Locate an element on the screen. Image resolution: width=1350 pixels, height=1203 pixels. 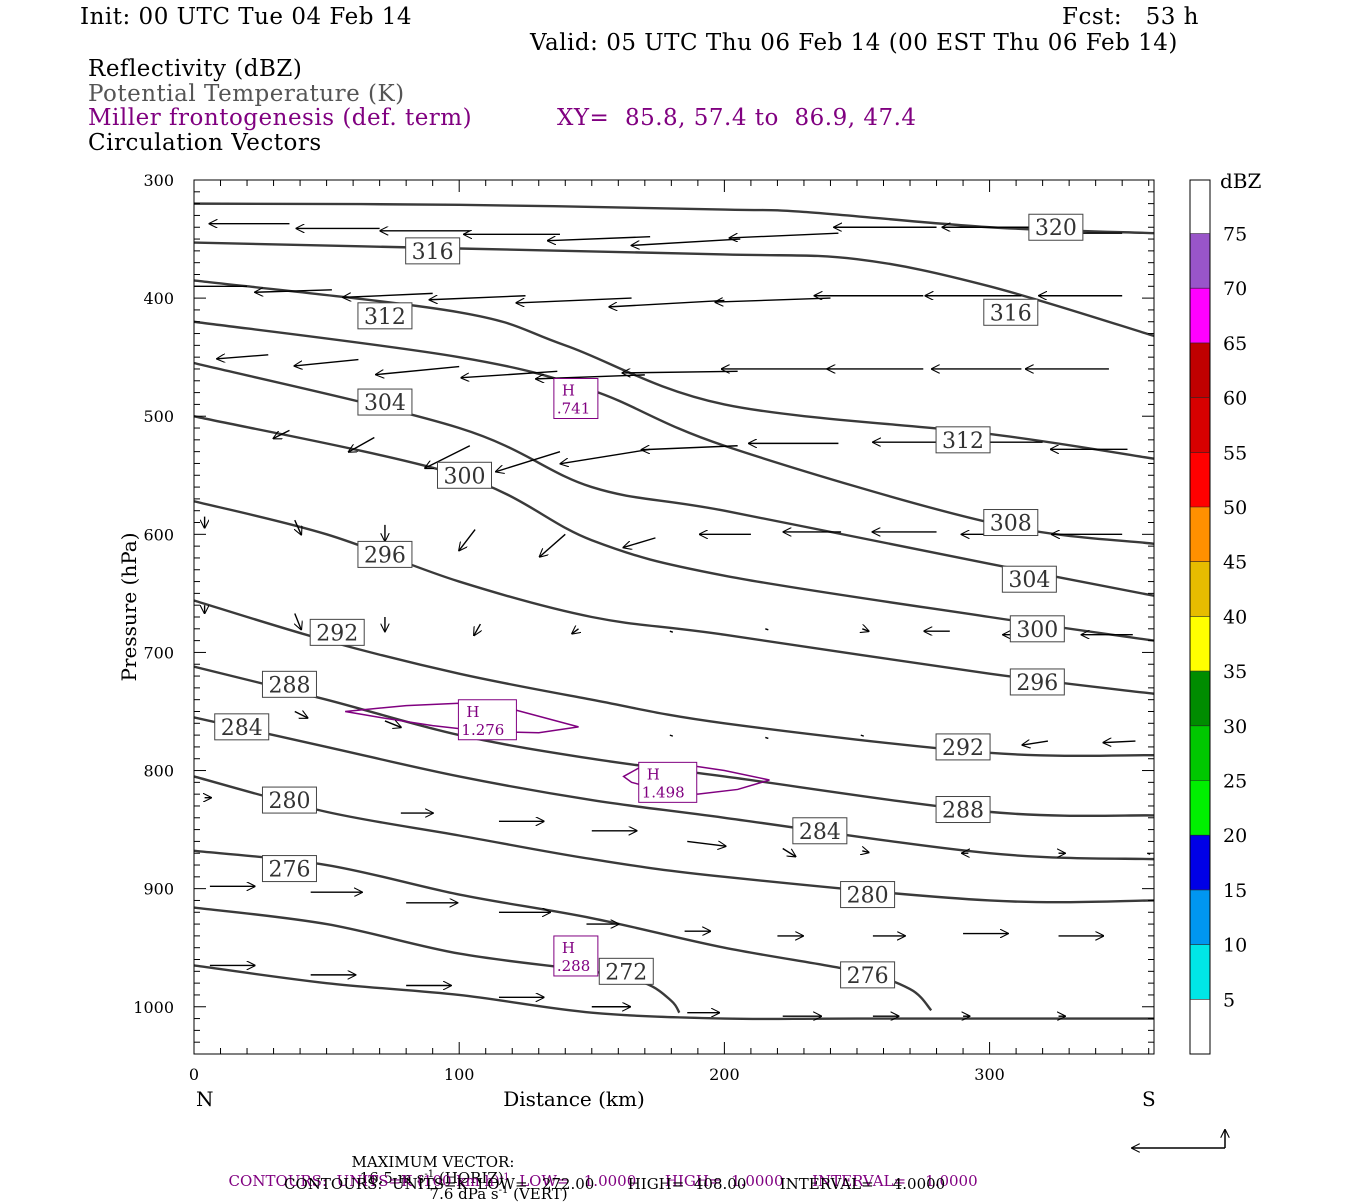
colorbar-label: 50 is located at coordinates (1235, 508).